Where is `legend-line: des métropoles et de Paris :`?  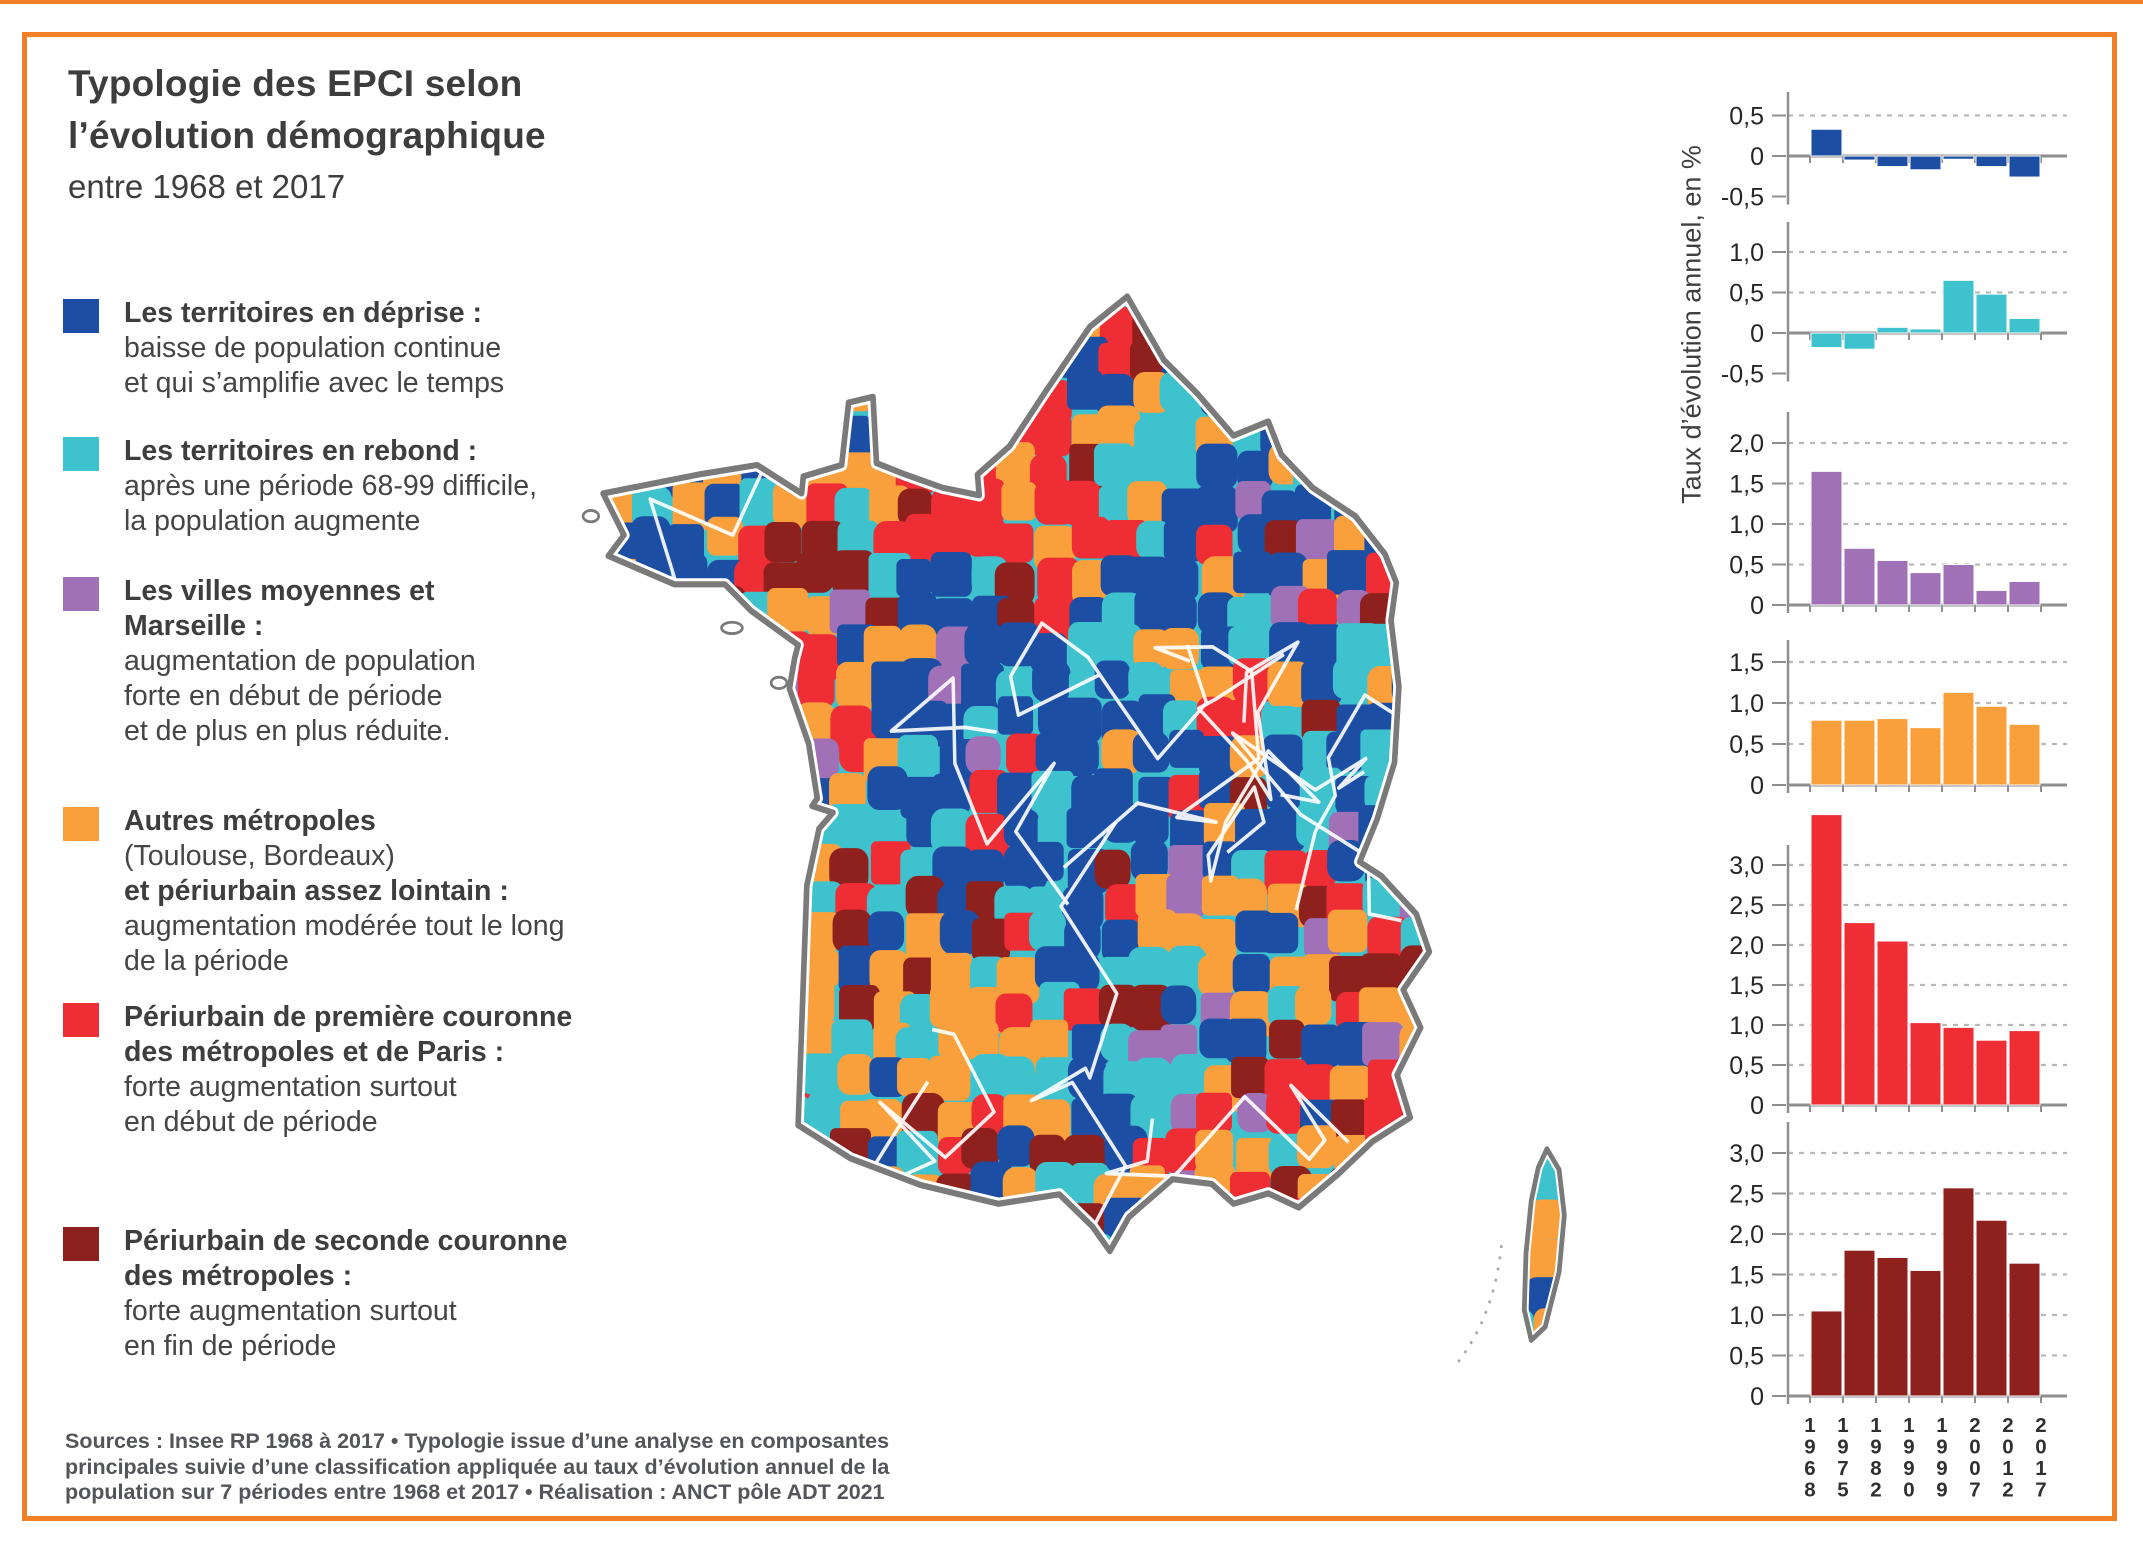 legend-line: des métropoles et de Paris : is located at coordinates (314, 1052).